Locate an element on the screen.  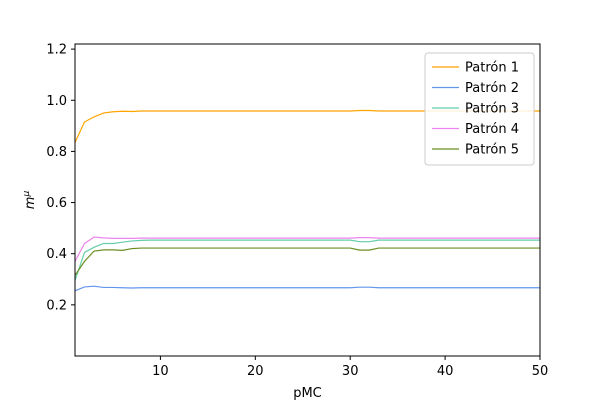
x-tick-label: 50 is located at coordinates (540, 371).